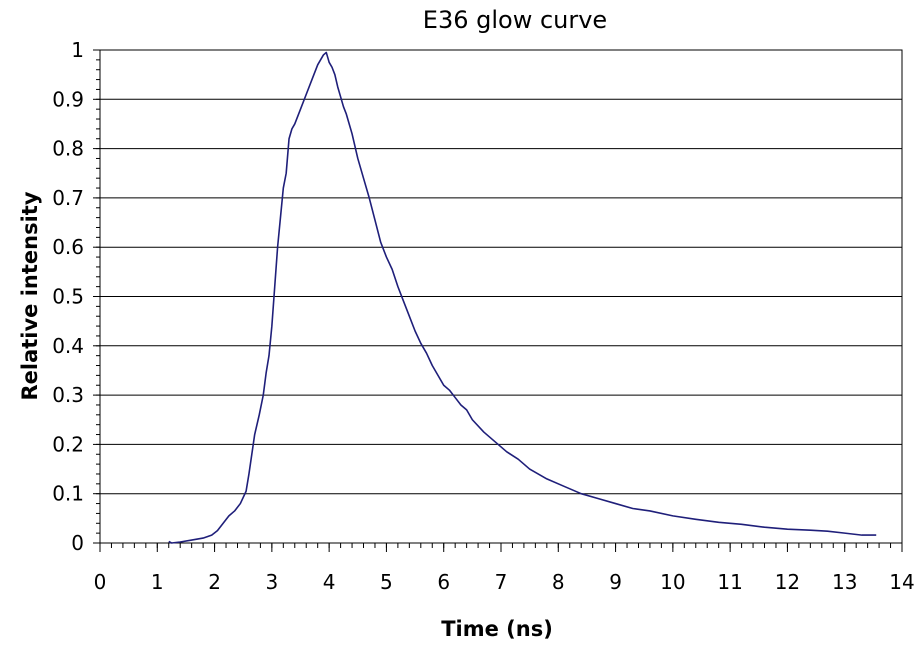  Describe the element at coordinates (68, 444) in the screenshot. I see `y-tick-label: 0.2` at that location.